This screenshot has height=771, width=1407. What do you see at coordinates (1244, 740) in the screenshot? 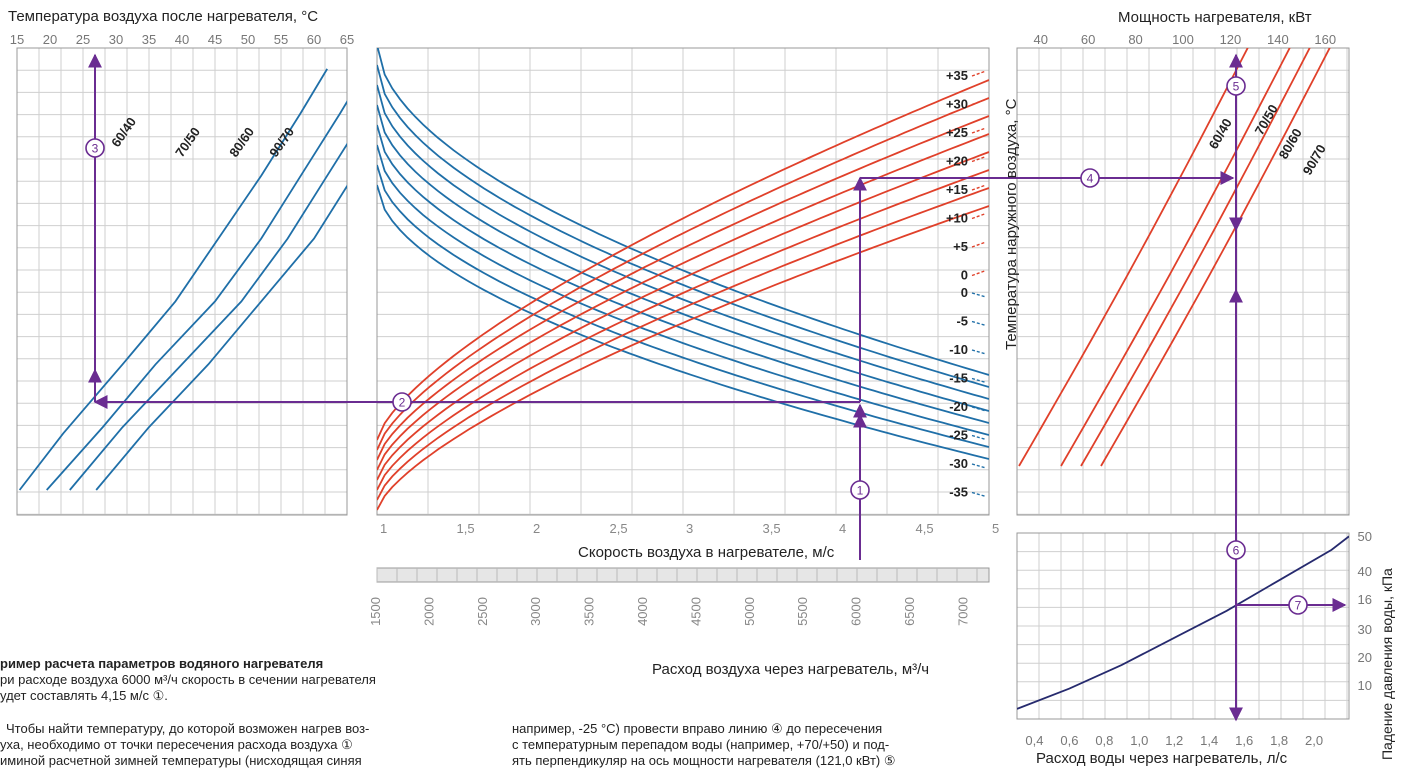
I see `water-flow-tick-label: 1,6` at bounding box center [1244, 740].